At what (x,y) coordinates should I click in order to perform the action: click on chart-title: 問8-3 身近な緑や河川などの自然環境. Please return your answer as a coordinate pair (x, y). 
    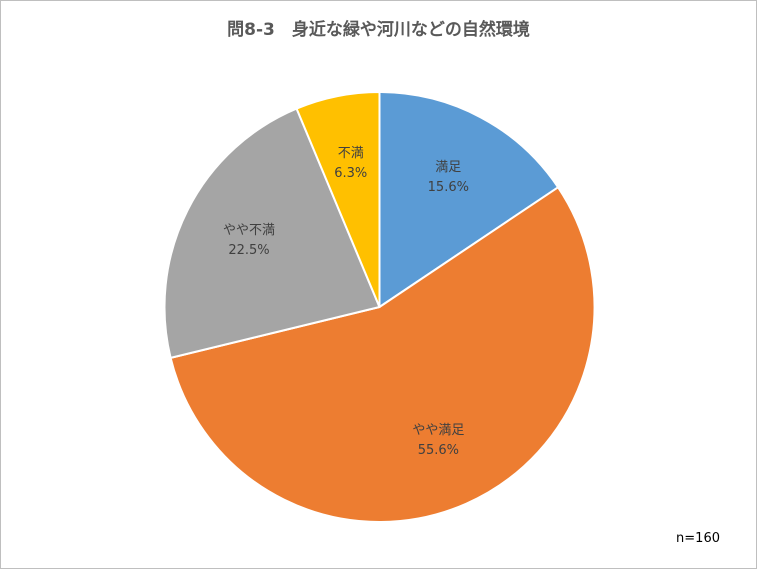
    Looking at the image, I should click on (378, 30).